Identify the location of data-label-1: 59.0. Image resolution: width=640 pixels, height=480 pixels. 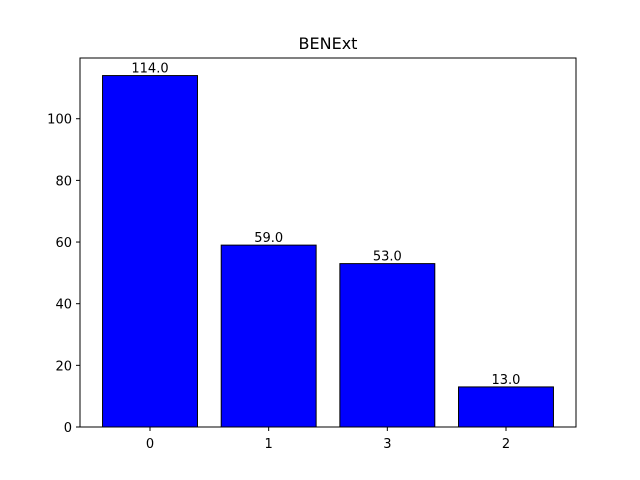
(268, 238).